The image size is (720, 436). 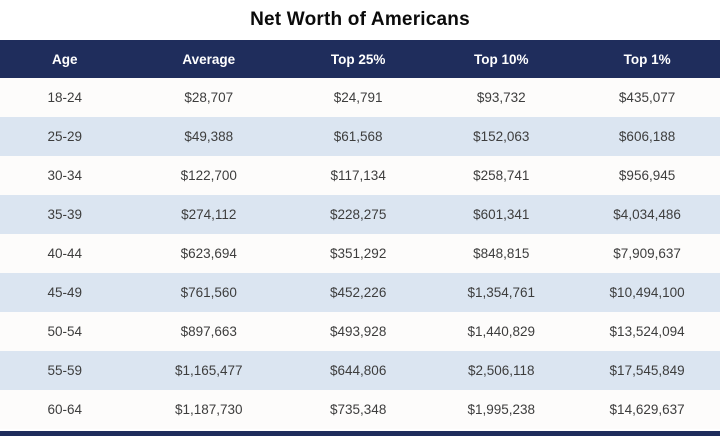 I want to click on top25-cell: $452,226, so click(x=358, y=292).